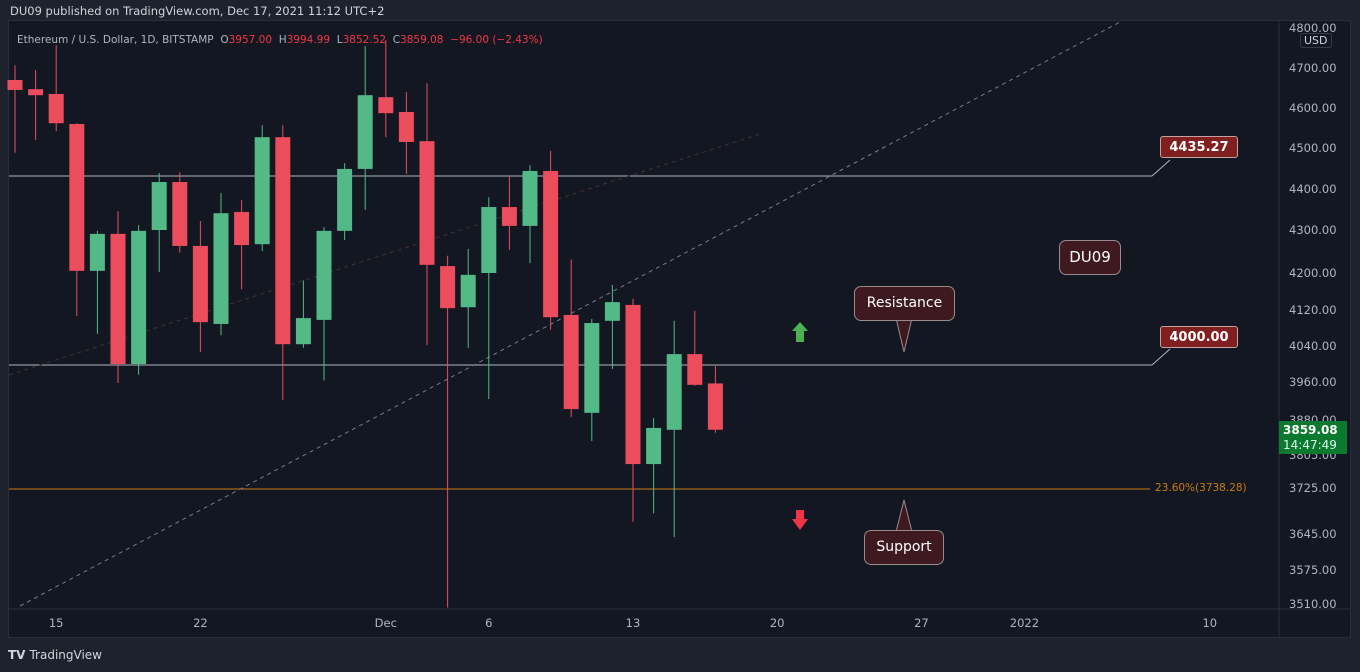 This screenshot has height=672, width=1360. I want to click on price-tick-label: 4120.00, so click(1313, 310).